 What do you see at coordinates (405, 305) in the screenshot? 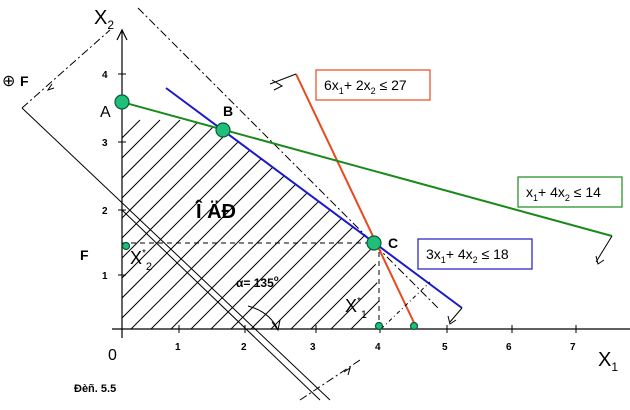
I see `extra-dashdot` at bounding box center [405, 305].